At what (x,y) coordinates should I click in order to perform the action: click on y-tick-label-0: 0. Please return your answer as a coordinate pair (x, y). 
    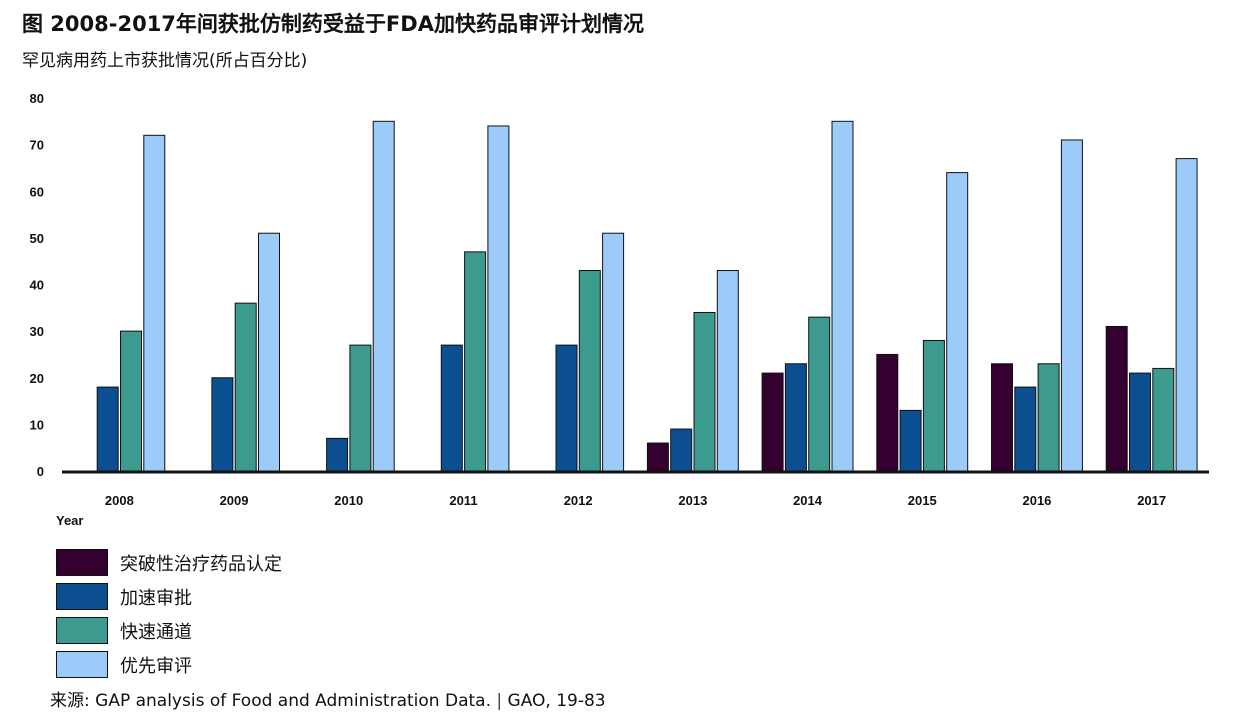
    Looking at the image, I should click on (40, 471).